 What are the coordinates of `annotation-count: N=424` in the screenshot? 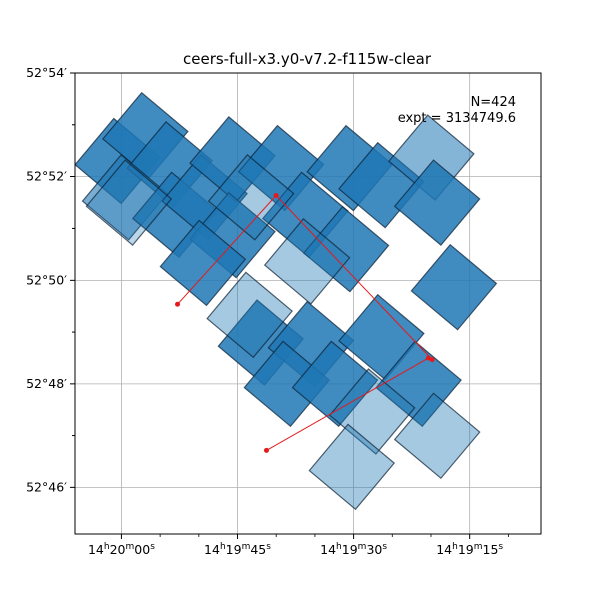 It's located at (493, 102).